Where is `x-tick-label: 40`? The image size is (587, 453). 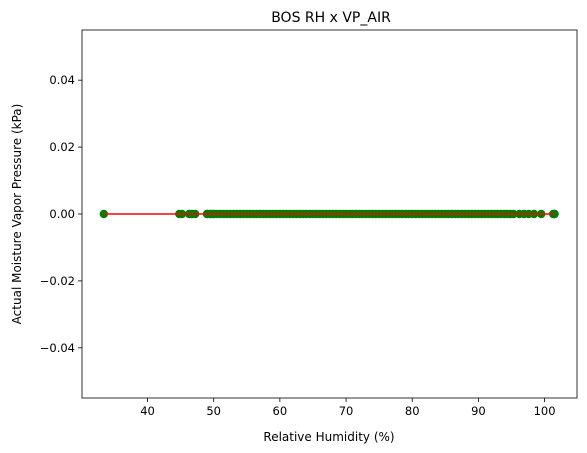 x-tick-label: 40 is located at coordinates (147, 411).